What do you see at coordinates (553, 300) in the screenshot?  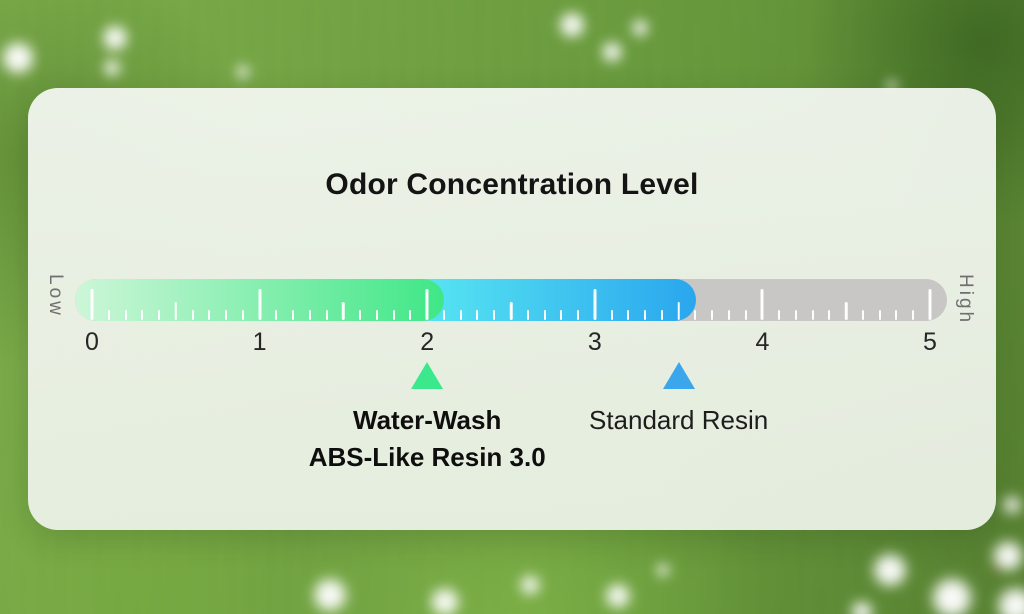 I see `blue-mid-odor-segment` at bounding box center [553, 300].